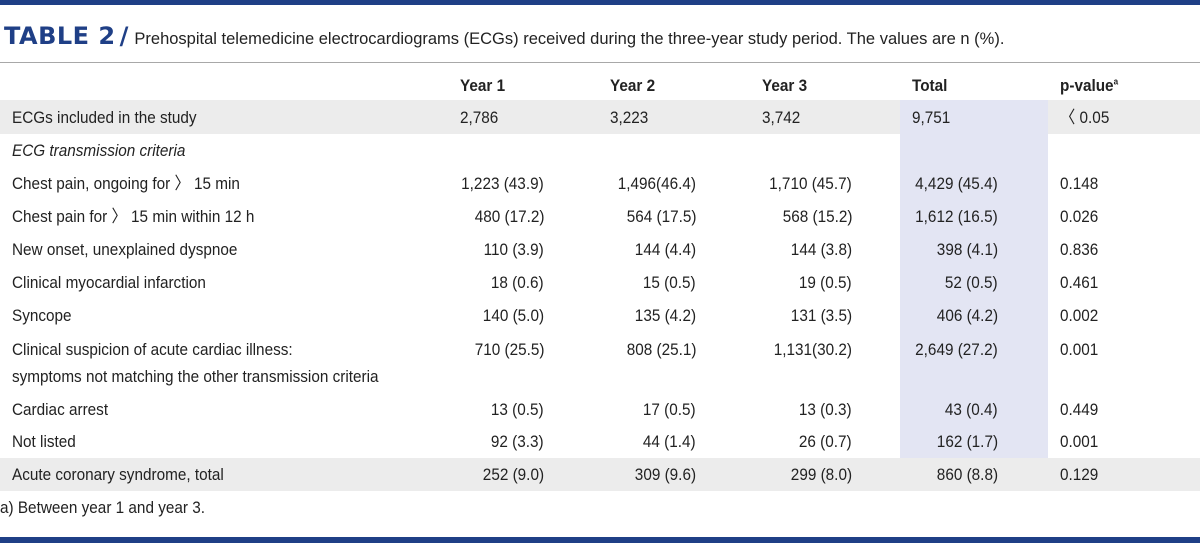  I want to click on cell-year2: 808 (25.1), so click(661, 349).